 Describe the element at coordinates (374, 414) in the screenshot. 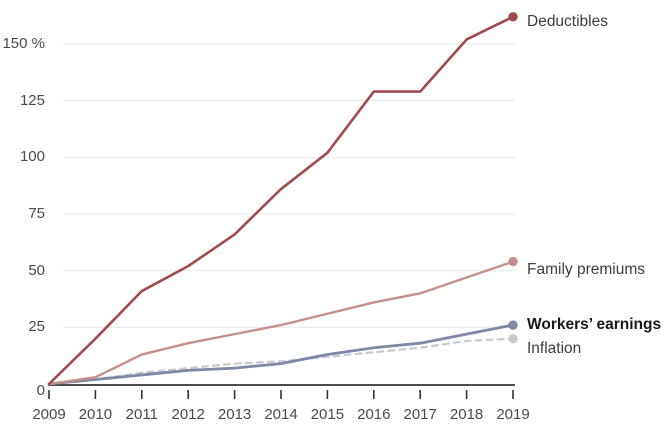

I see `x-axis-year-label: 2016` at that location.